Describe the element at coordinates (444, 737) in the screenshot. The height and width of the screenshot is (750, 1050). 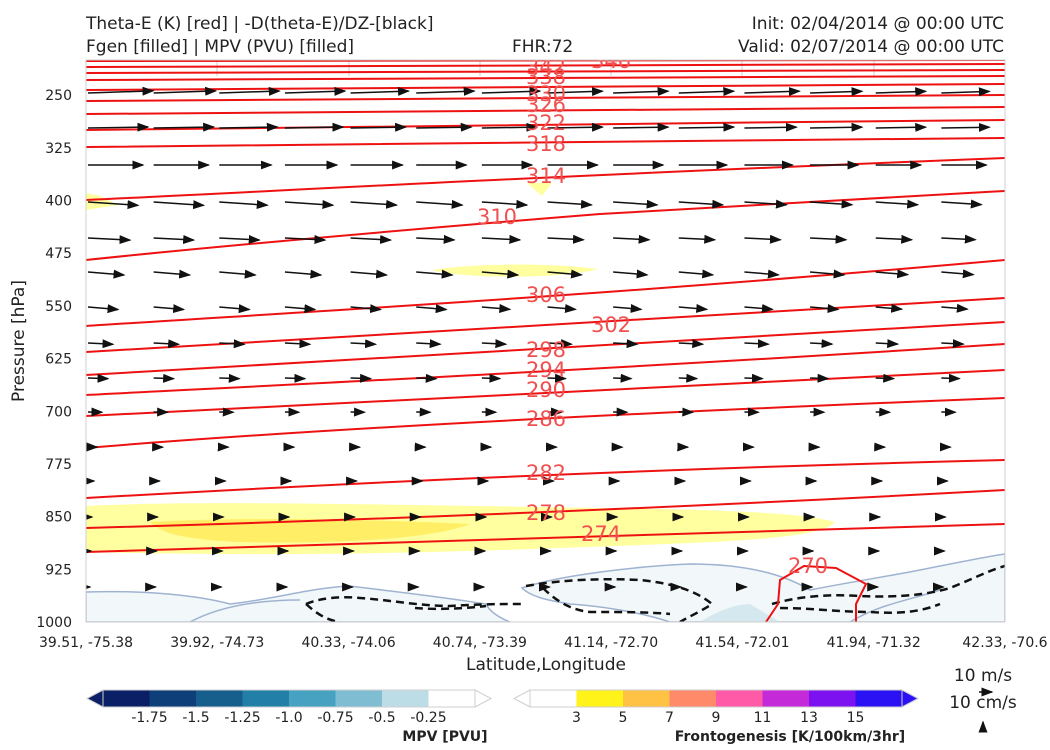
I see `mpv-colorbar-title: MPV [PVU]` at that location.